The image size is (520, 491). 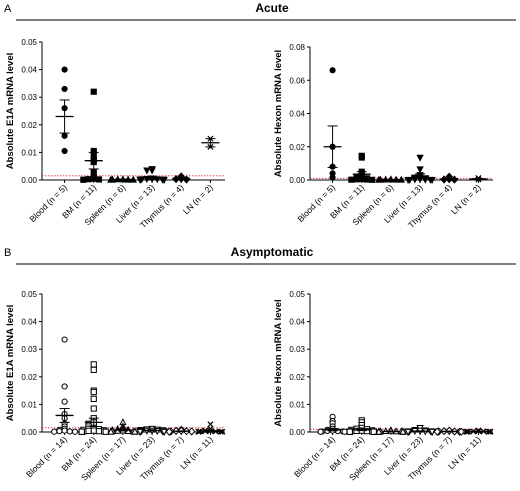 I want to click on y-tick-label: 0.04, so click(x=29, y=70).